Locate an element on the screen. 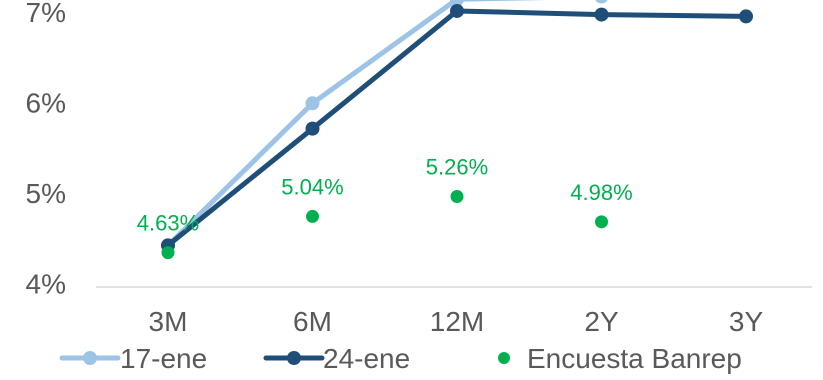 Image resolution: width=823 pixels, height=380 pixels. legend-label: Encuesta Banrep is located at coordinates (634, 358).